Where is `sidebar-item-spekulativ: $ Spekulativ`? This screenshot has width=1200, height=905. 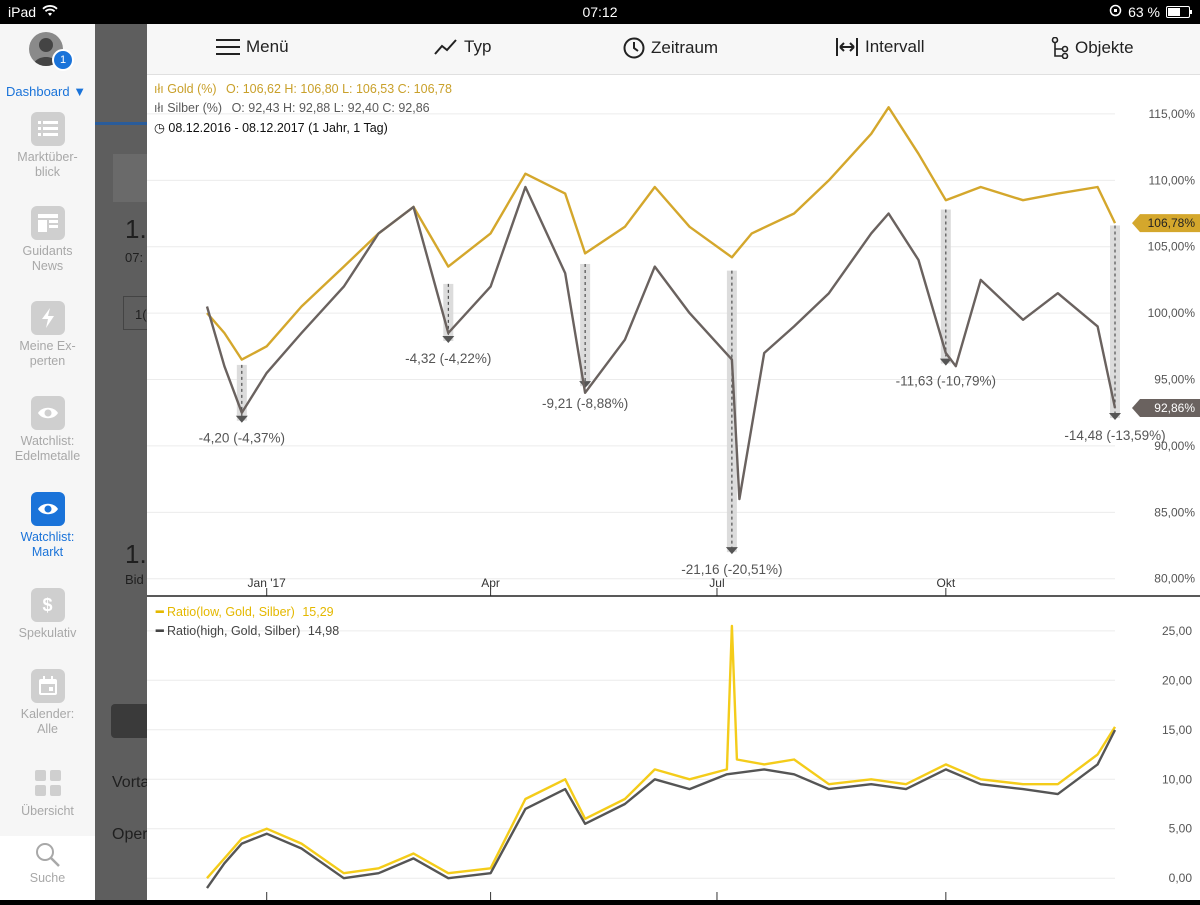 sidebar-item-spekulativ: $ Spekulativ is located at coordinates (47, 614).